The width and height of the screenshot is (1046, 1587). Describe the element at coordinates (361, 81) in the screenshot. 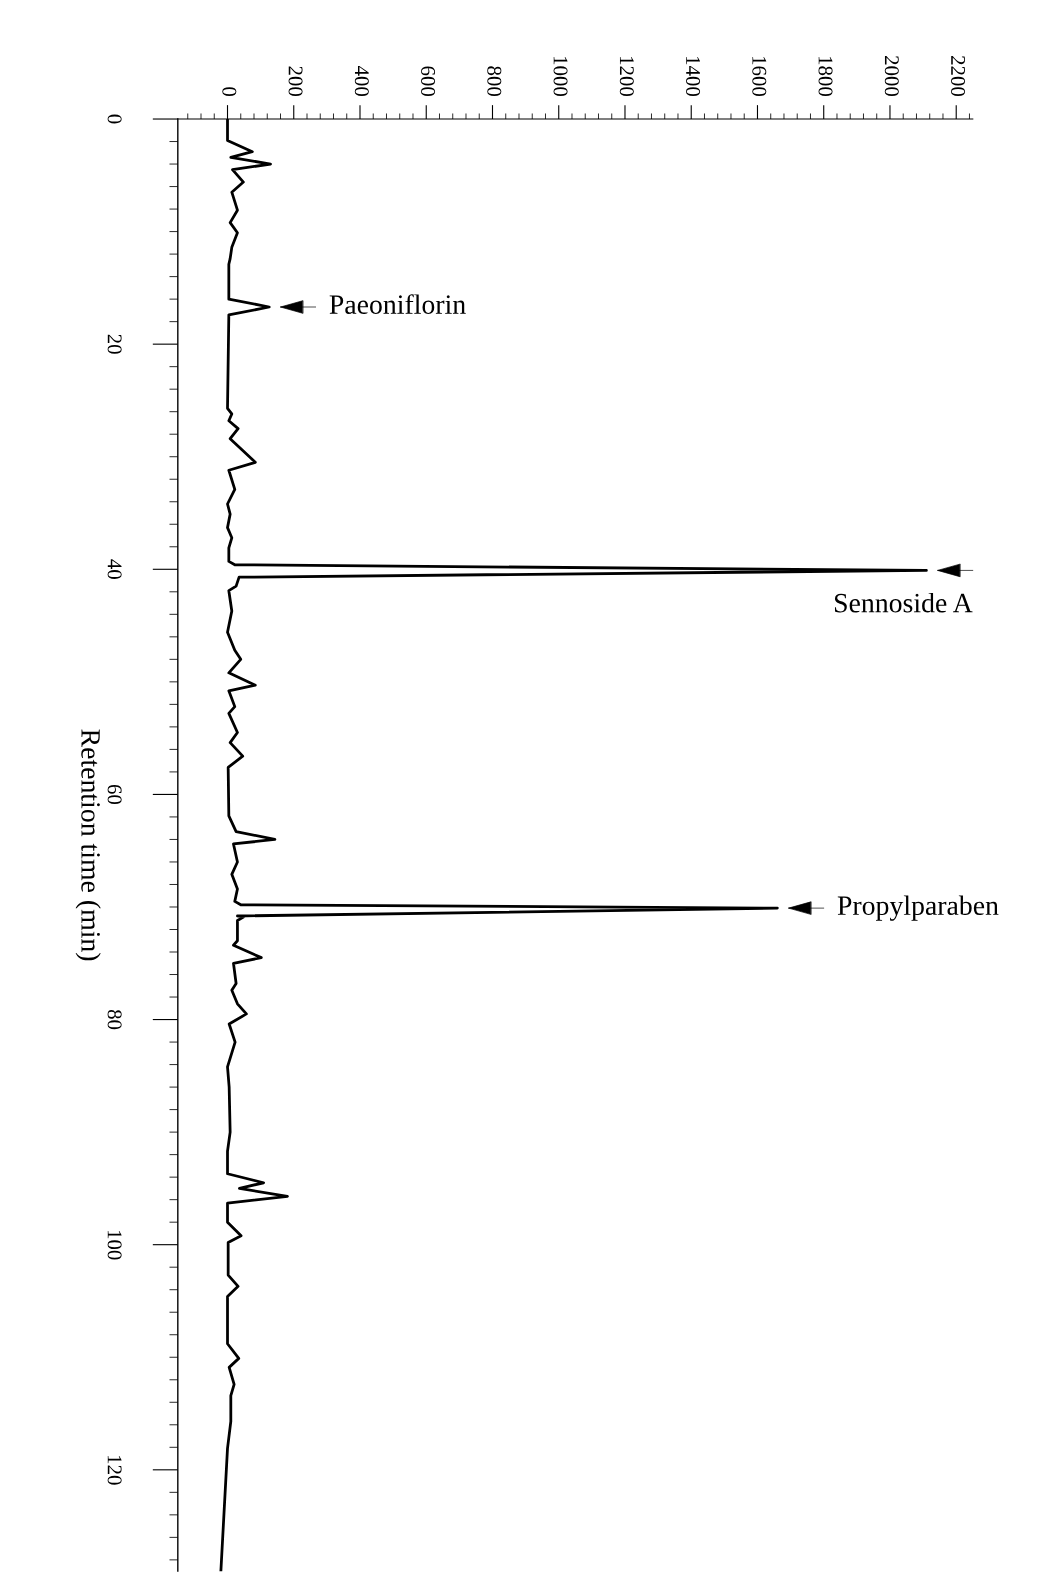

I see `x-tick-label: 400` at that location.